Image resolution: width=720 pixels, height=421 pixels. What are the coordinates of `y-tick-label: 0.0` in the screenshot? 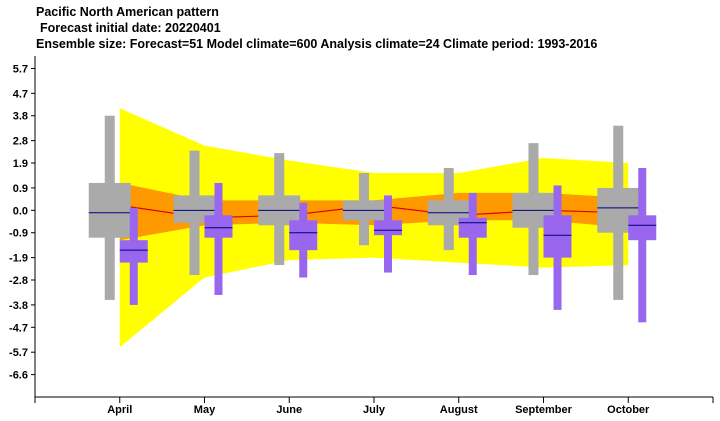 It's located at (20, 211).